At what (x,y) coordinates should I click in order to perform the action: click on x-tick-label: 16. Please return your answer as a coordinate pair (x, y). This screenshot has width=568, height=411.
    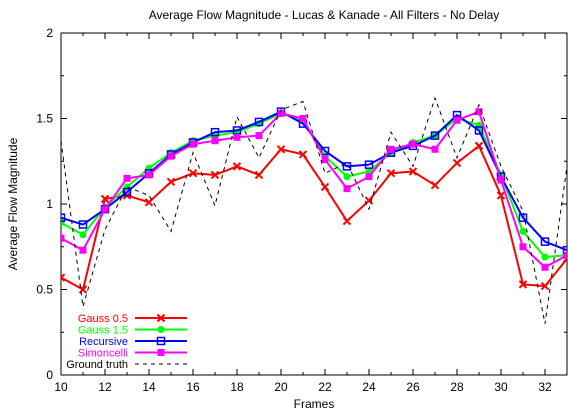
    Looking at the image, I should click on (193, 387).